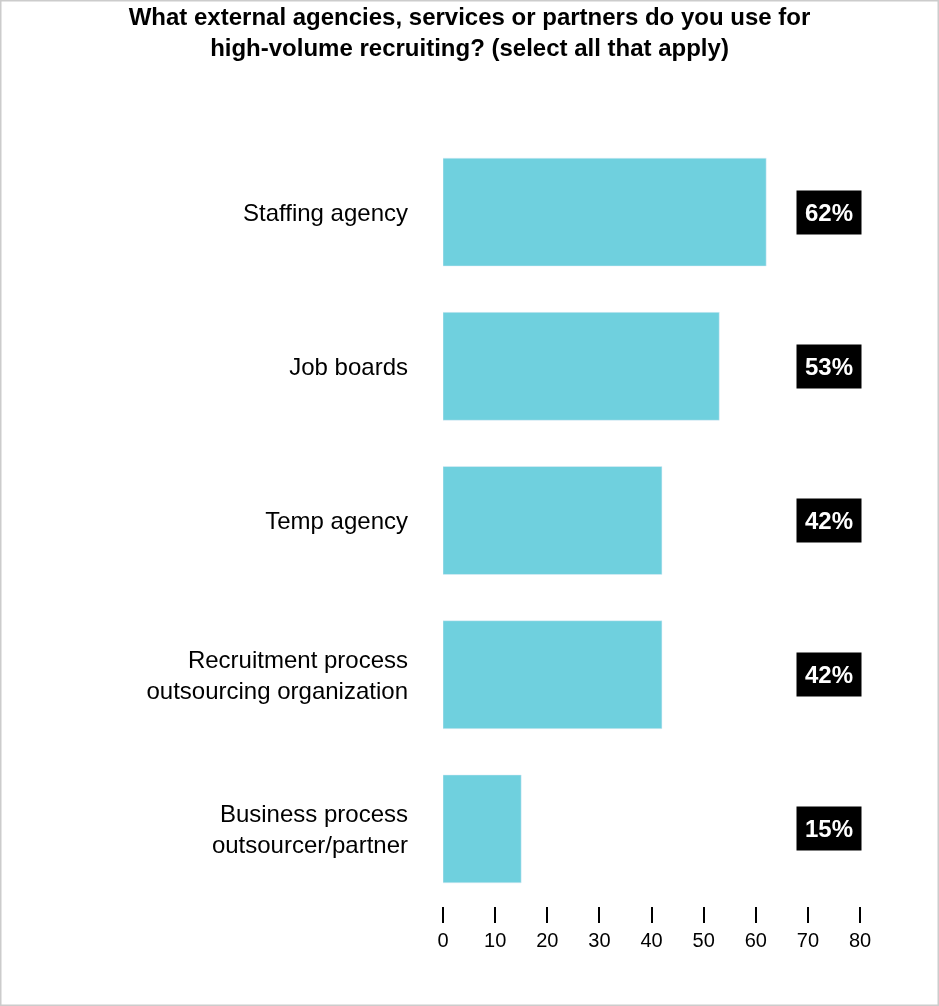  Describe the element at coordinates (309, 828) in the screenshot. I see `y-tick-label: Business process outsourcer/partner` at that location.